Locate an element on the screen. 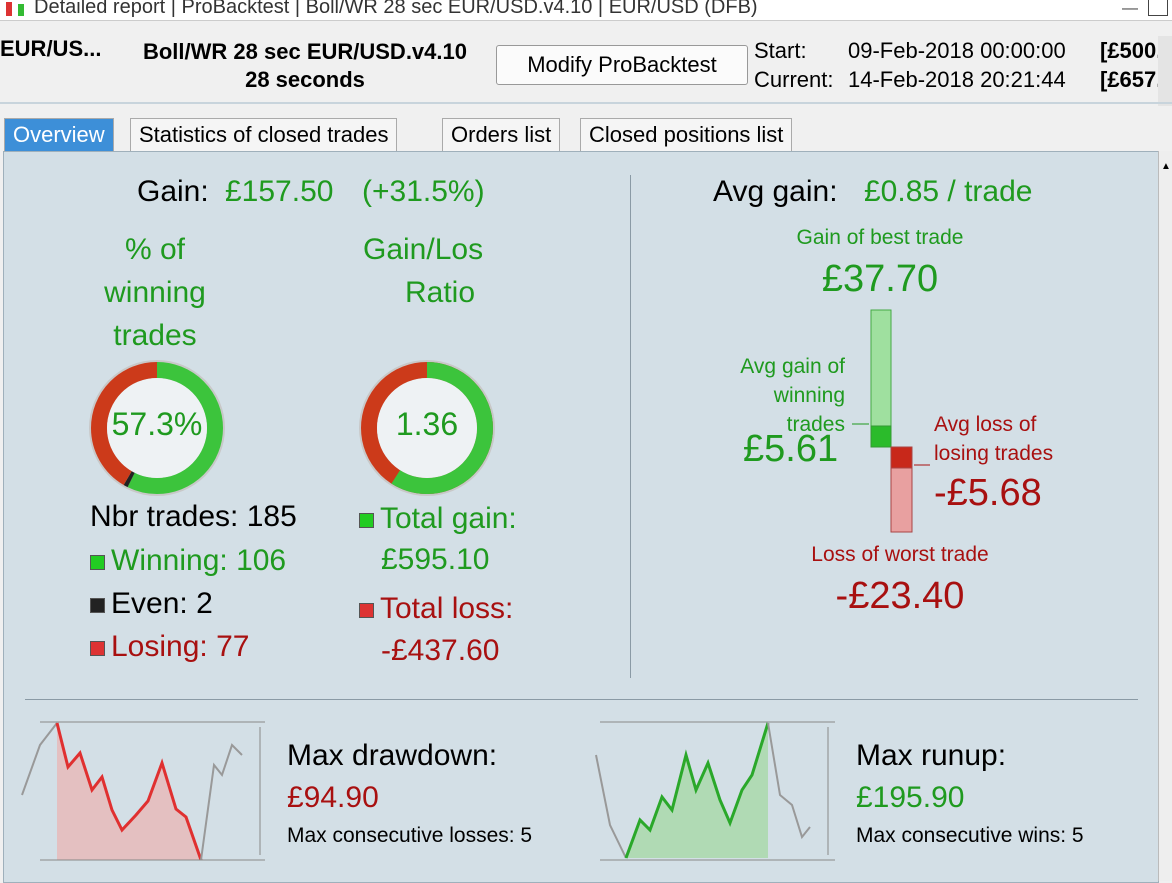 The width and height of the screenshot is (1172, 883). value: 77 is located at coordinates (233, 646).